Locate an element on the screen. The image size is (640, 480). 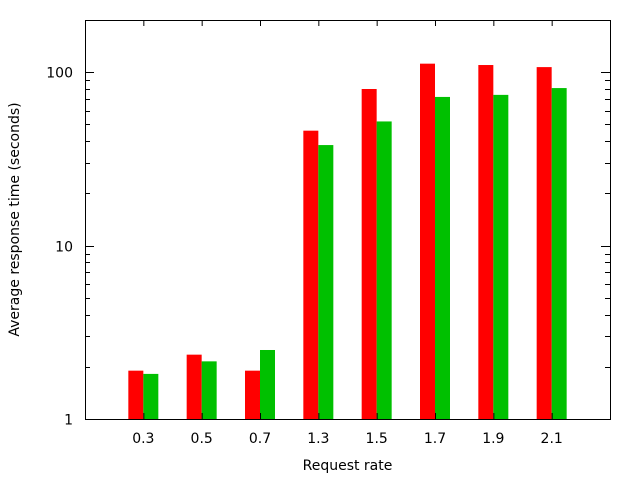
x-tick-label: 1.3 is located at coordinates (318, 439).